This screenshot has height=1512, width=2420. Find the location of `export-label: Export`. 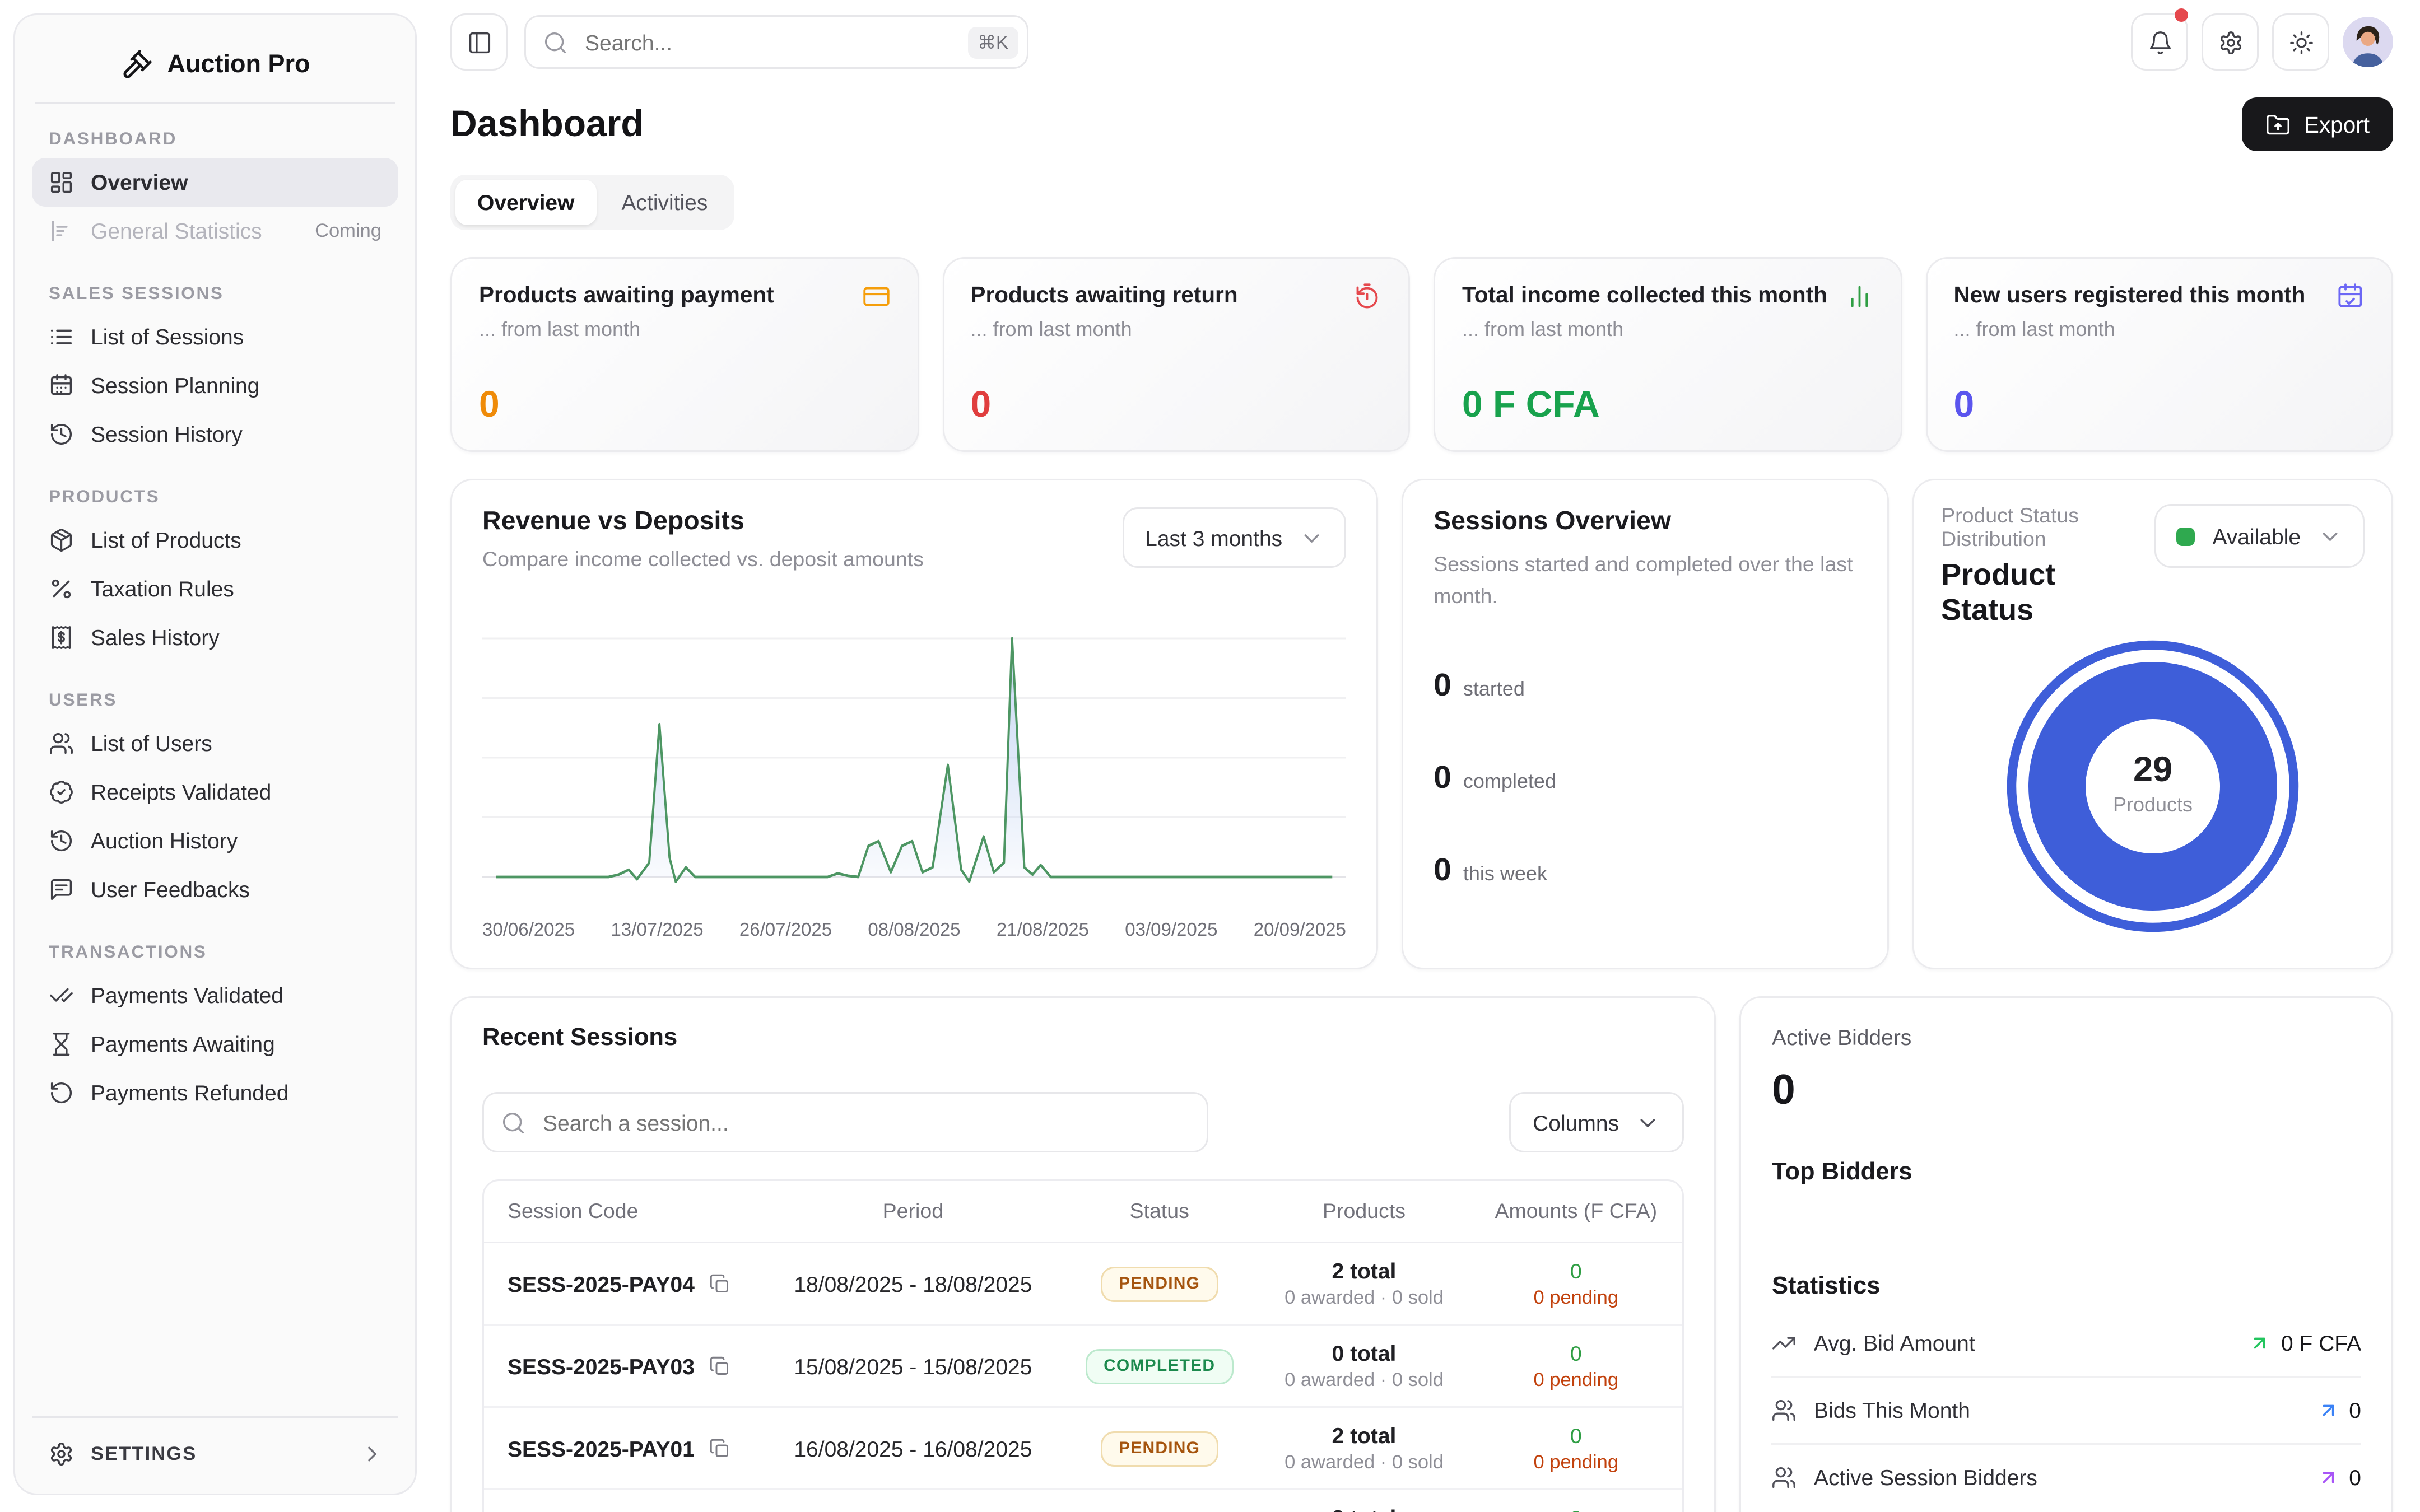

export-label: Export is located at coordinates (2336, 124).